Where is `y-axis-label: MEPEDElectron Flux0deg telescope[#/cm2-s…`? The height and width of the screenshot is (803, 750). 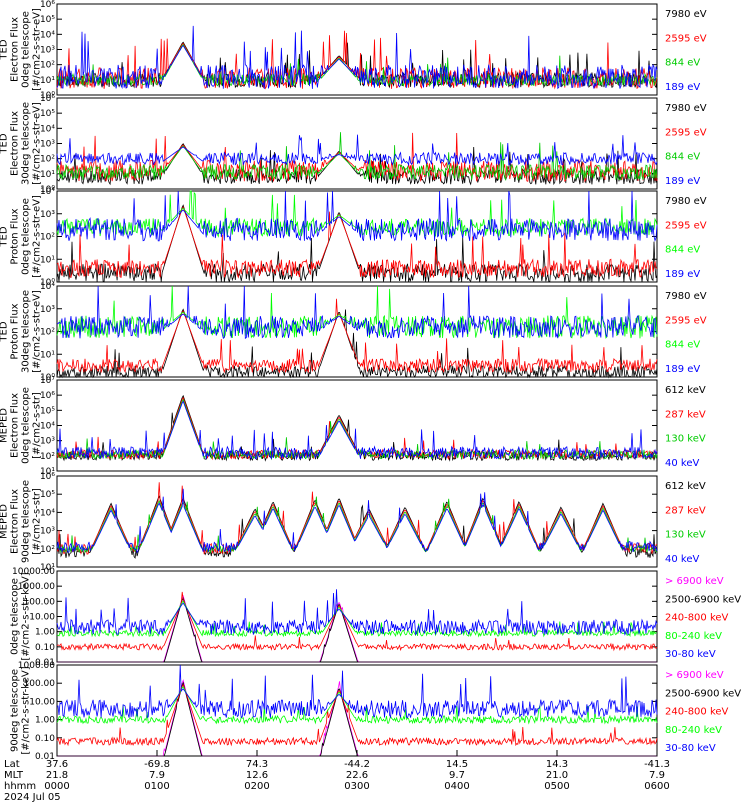 y-axis-label: MEPEDElectron Flux0deg telescope[#/cm2-s… is located at coordinates (21, 425).